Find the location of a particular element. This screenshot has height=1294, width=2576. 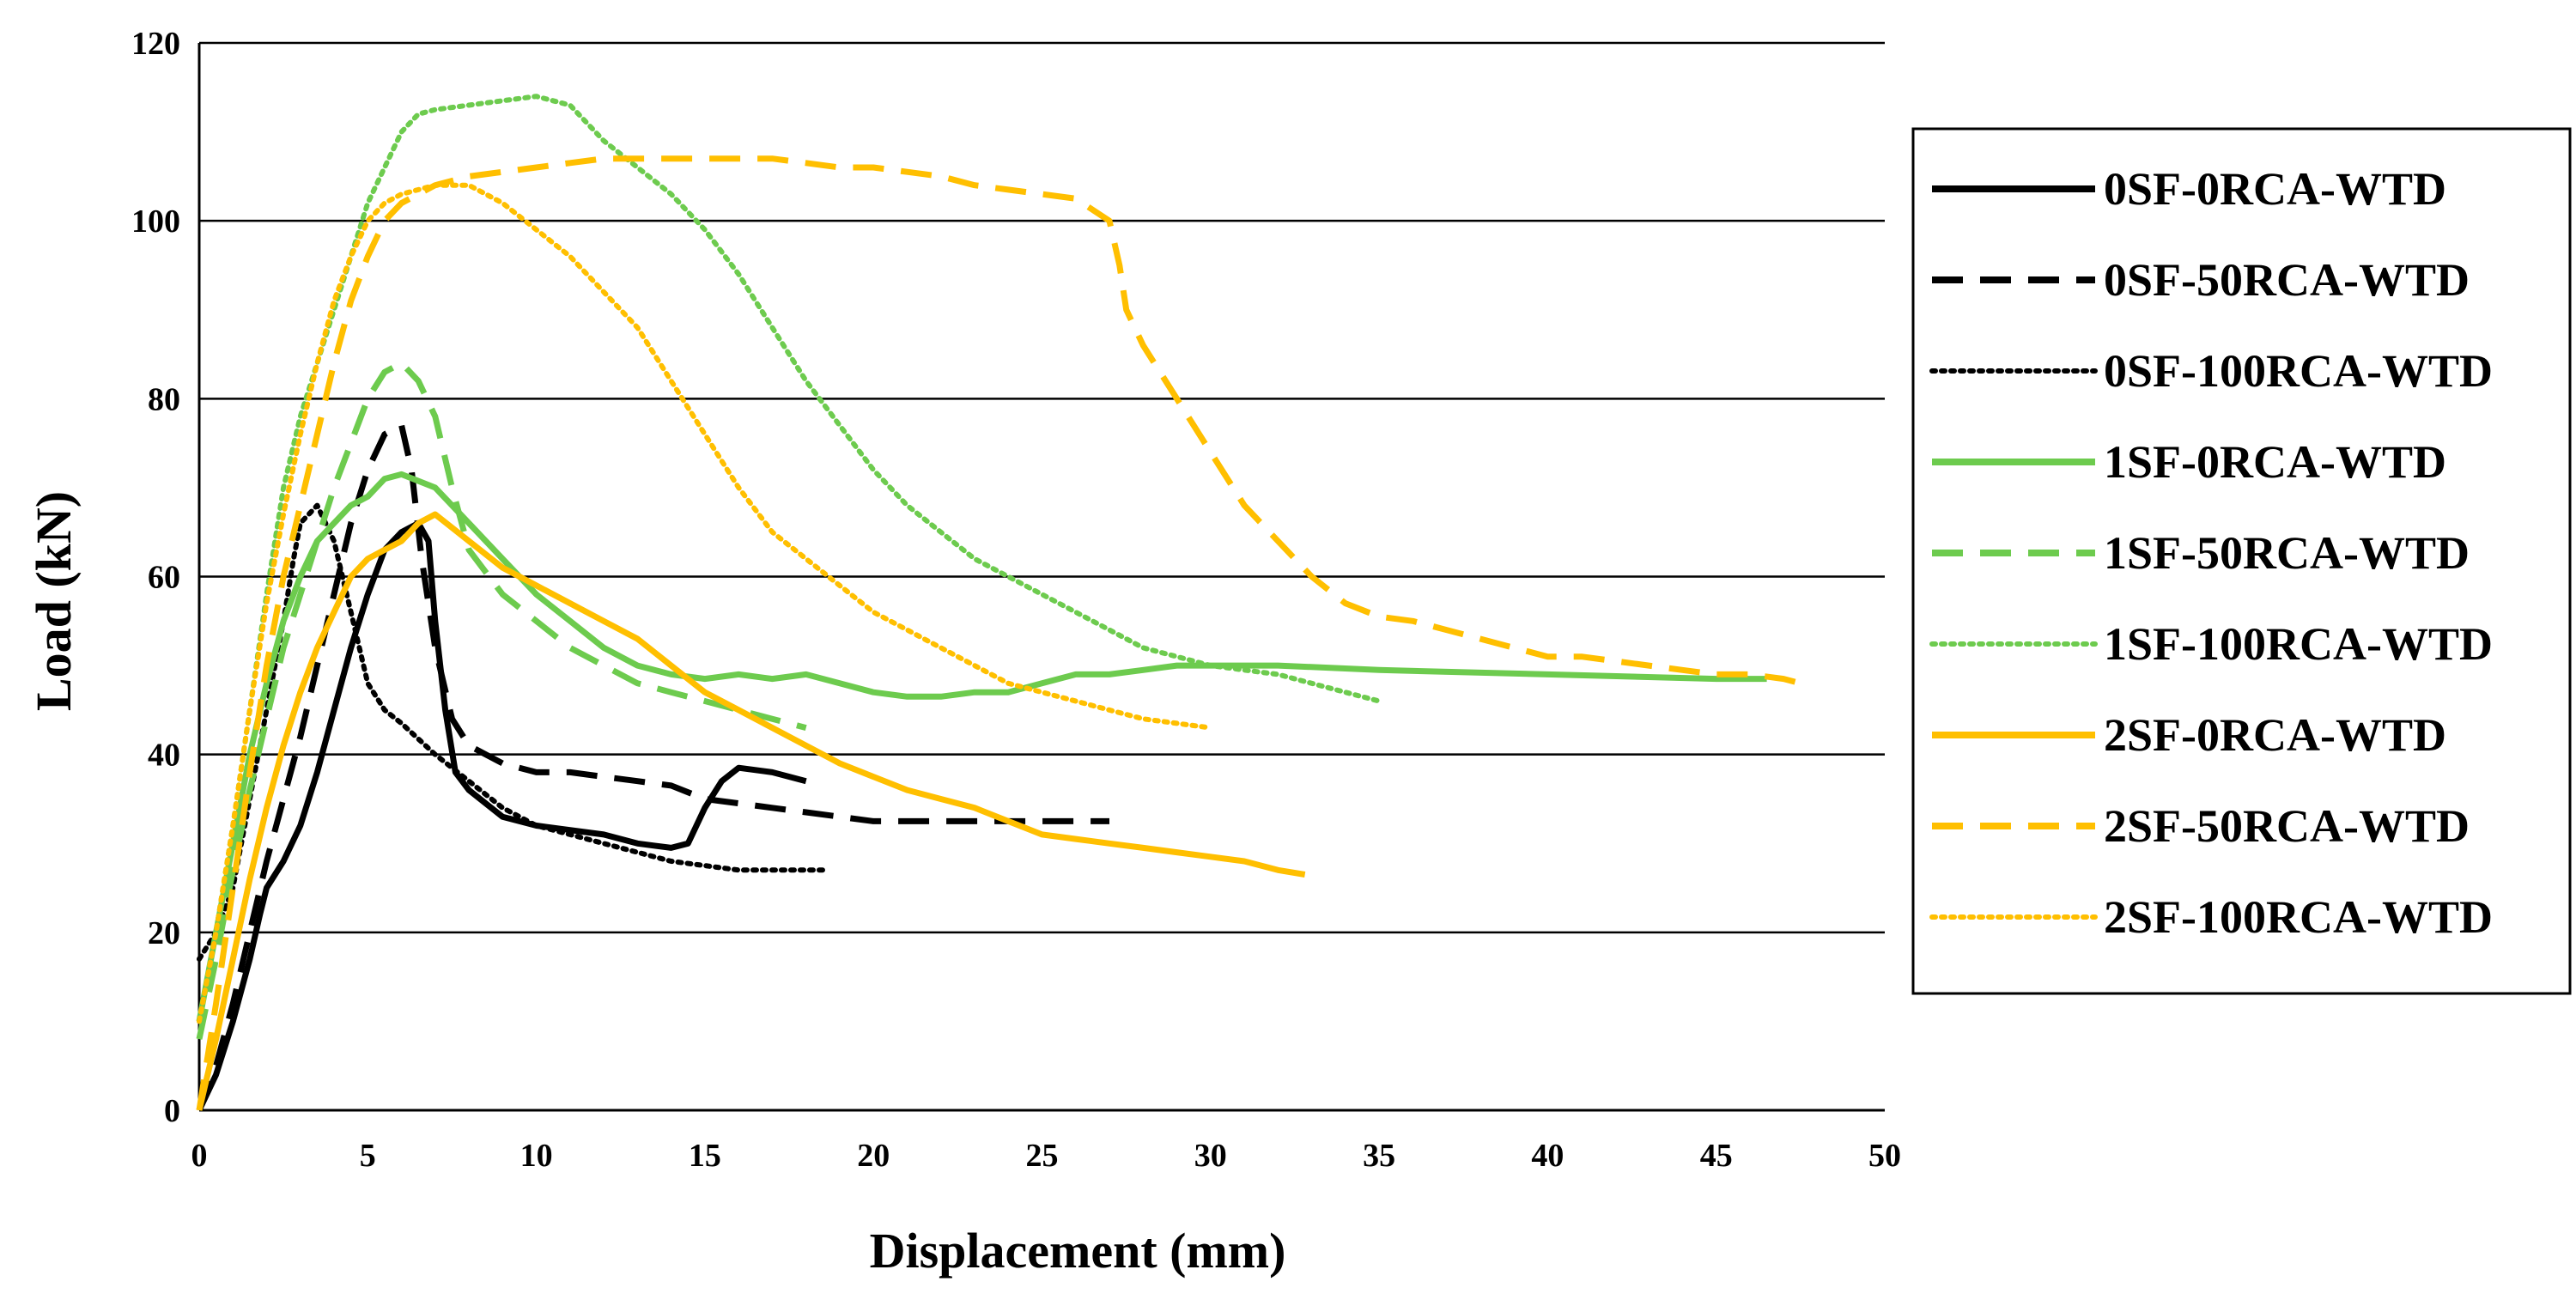

series-line-0SF-0RCA-WTD is located at coordinates (501, 815).